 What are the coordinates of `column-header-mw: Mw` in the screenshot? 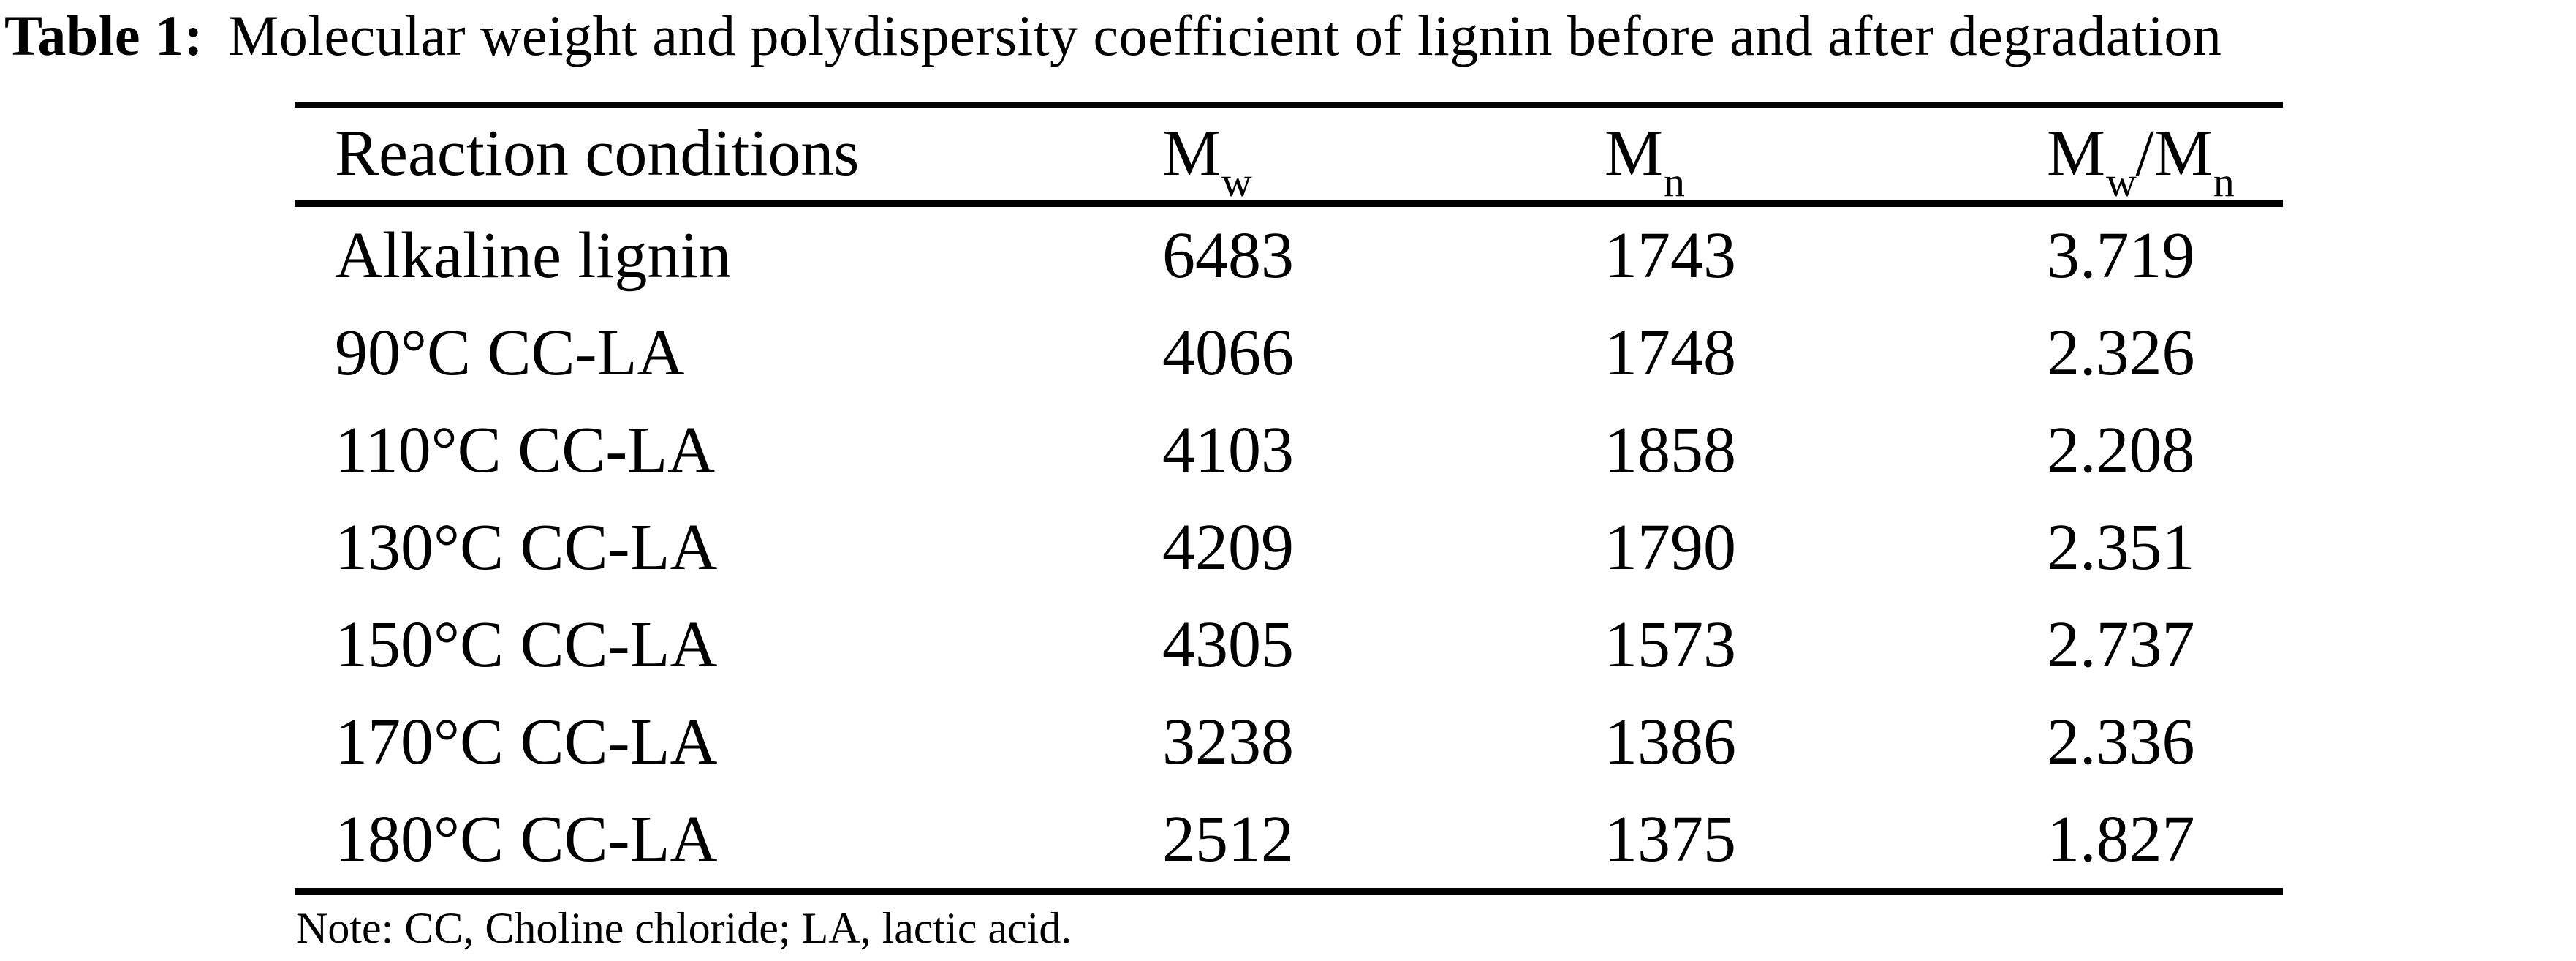 It's located at (1383, 162).